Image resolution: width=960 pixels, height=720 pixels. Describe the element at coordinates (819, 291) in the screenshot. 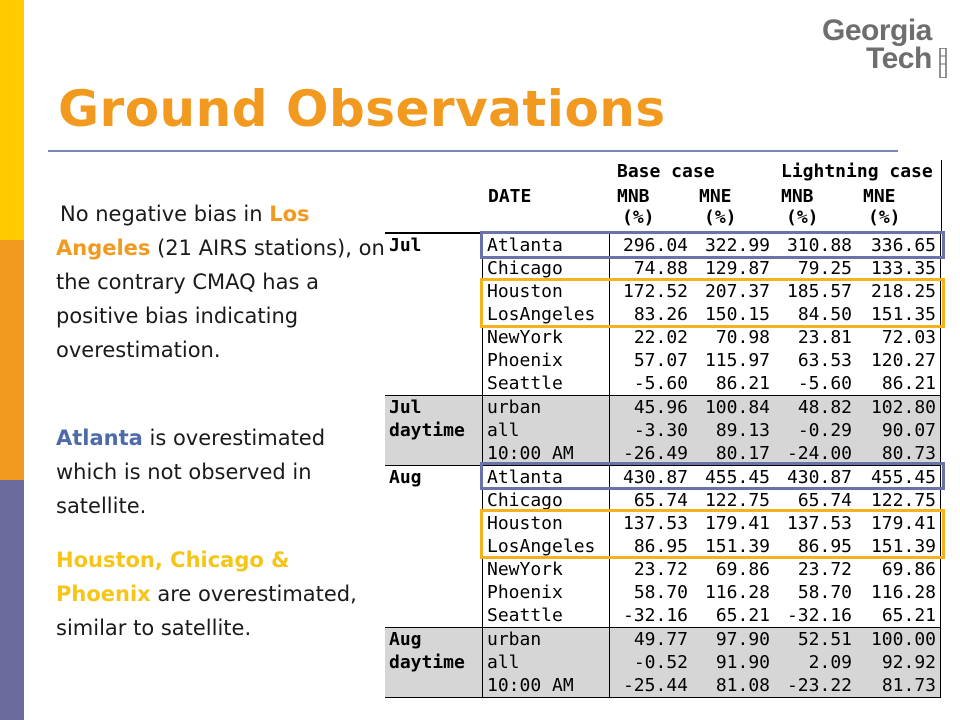

I see `lightning-mnb-cell: 185.57` at that location.